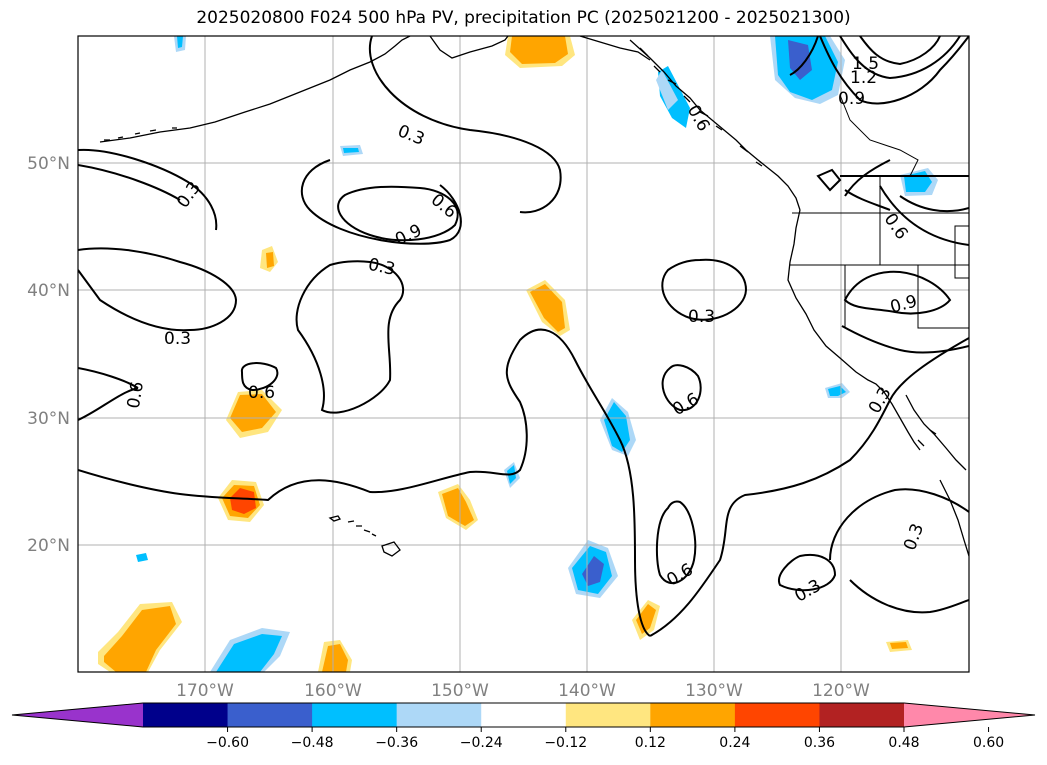  What do you see at coordinates (819, 743) in the screenshot?
I see `colorbar-tick-label: 0.36` at bounding box center [819, 743].